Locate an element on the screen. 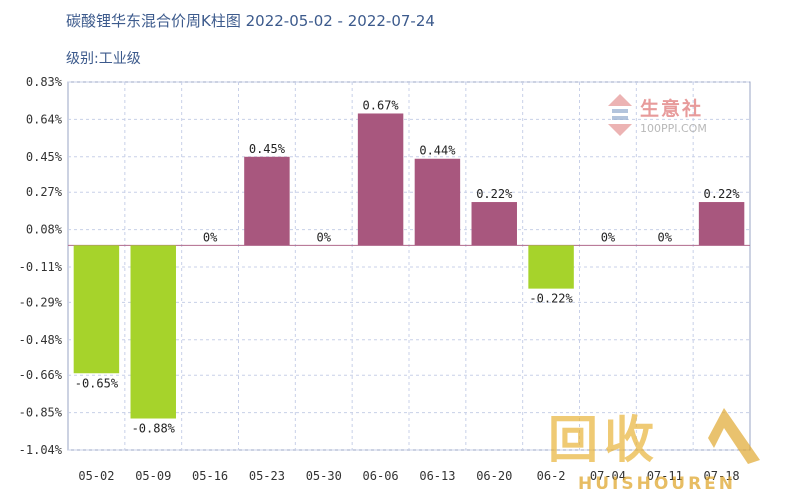 The image size is (800, 500). x-tick-label: 07-04 is located at coordinates (608, 476).